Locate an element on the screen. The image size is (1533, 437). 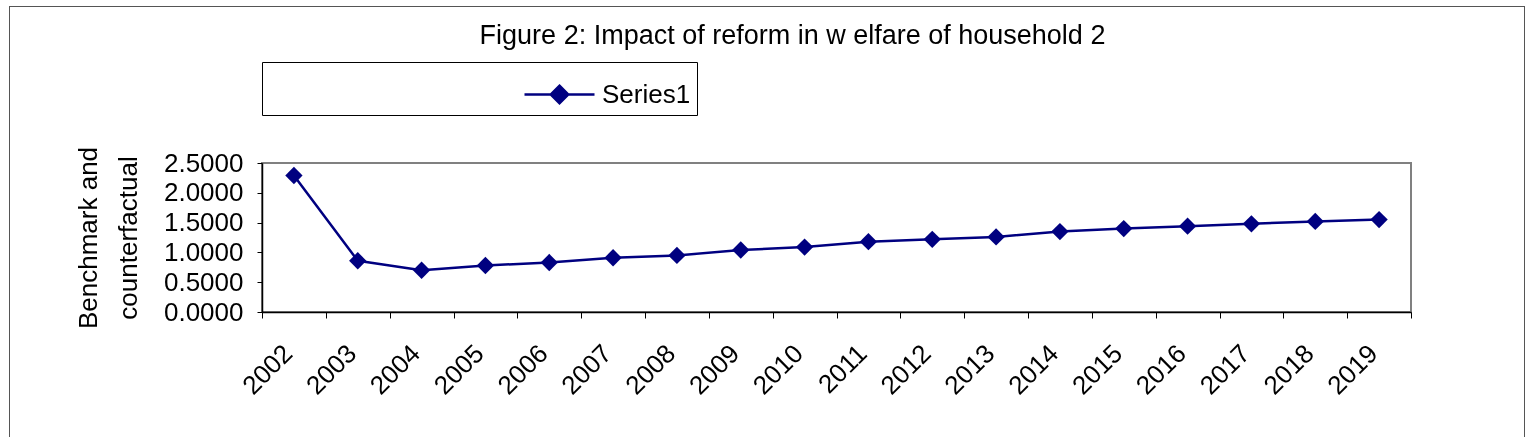
y-tick-label: 1.5000 is located at coordinates (203, 222).